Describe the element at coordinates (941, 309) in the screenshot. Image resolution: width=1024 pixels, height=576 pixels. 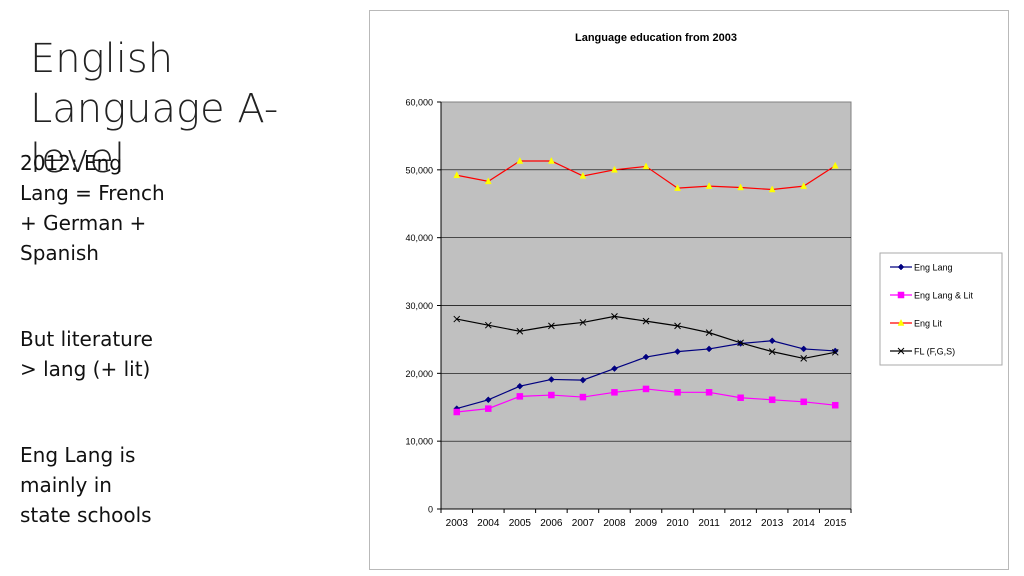
I see `legend-box` at that location.